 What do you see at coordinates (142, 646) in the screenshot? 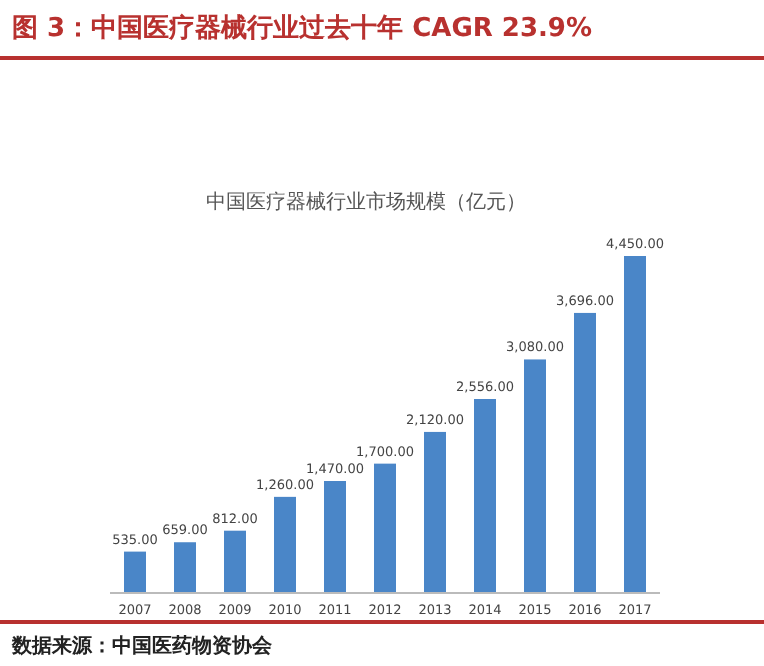
I see `source-note: 数据来源：中国医药物资协会` at bounding box center [142, 646].